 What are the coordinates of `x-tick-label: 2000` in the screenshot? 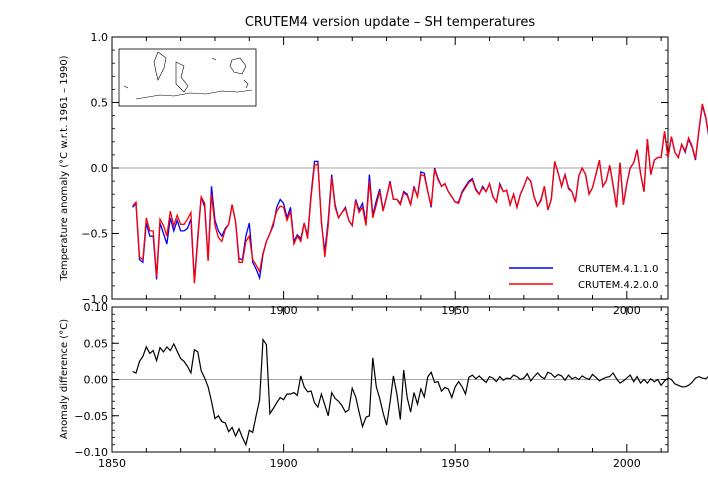 It's located at (627, 463).